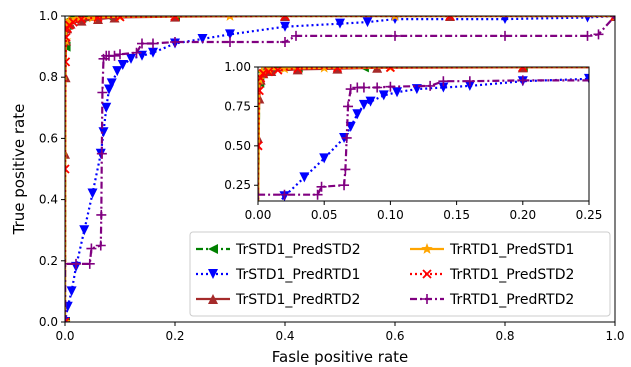  Describe the element at coordinates (456, 215) in the screenshot. I see `inset-x-tick-label-3: 0.15` at that location.